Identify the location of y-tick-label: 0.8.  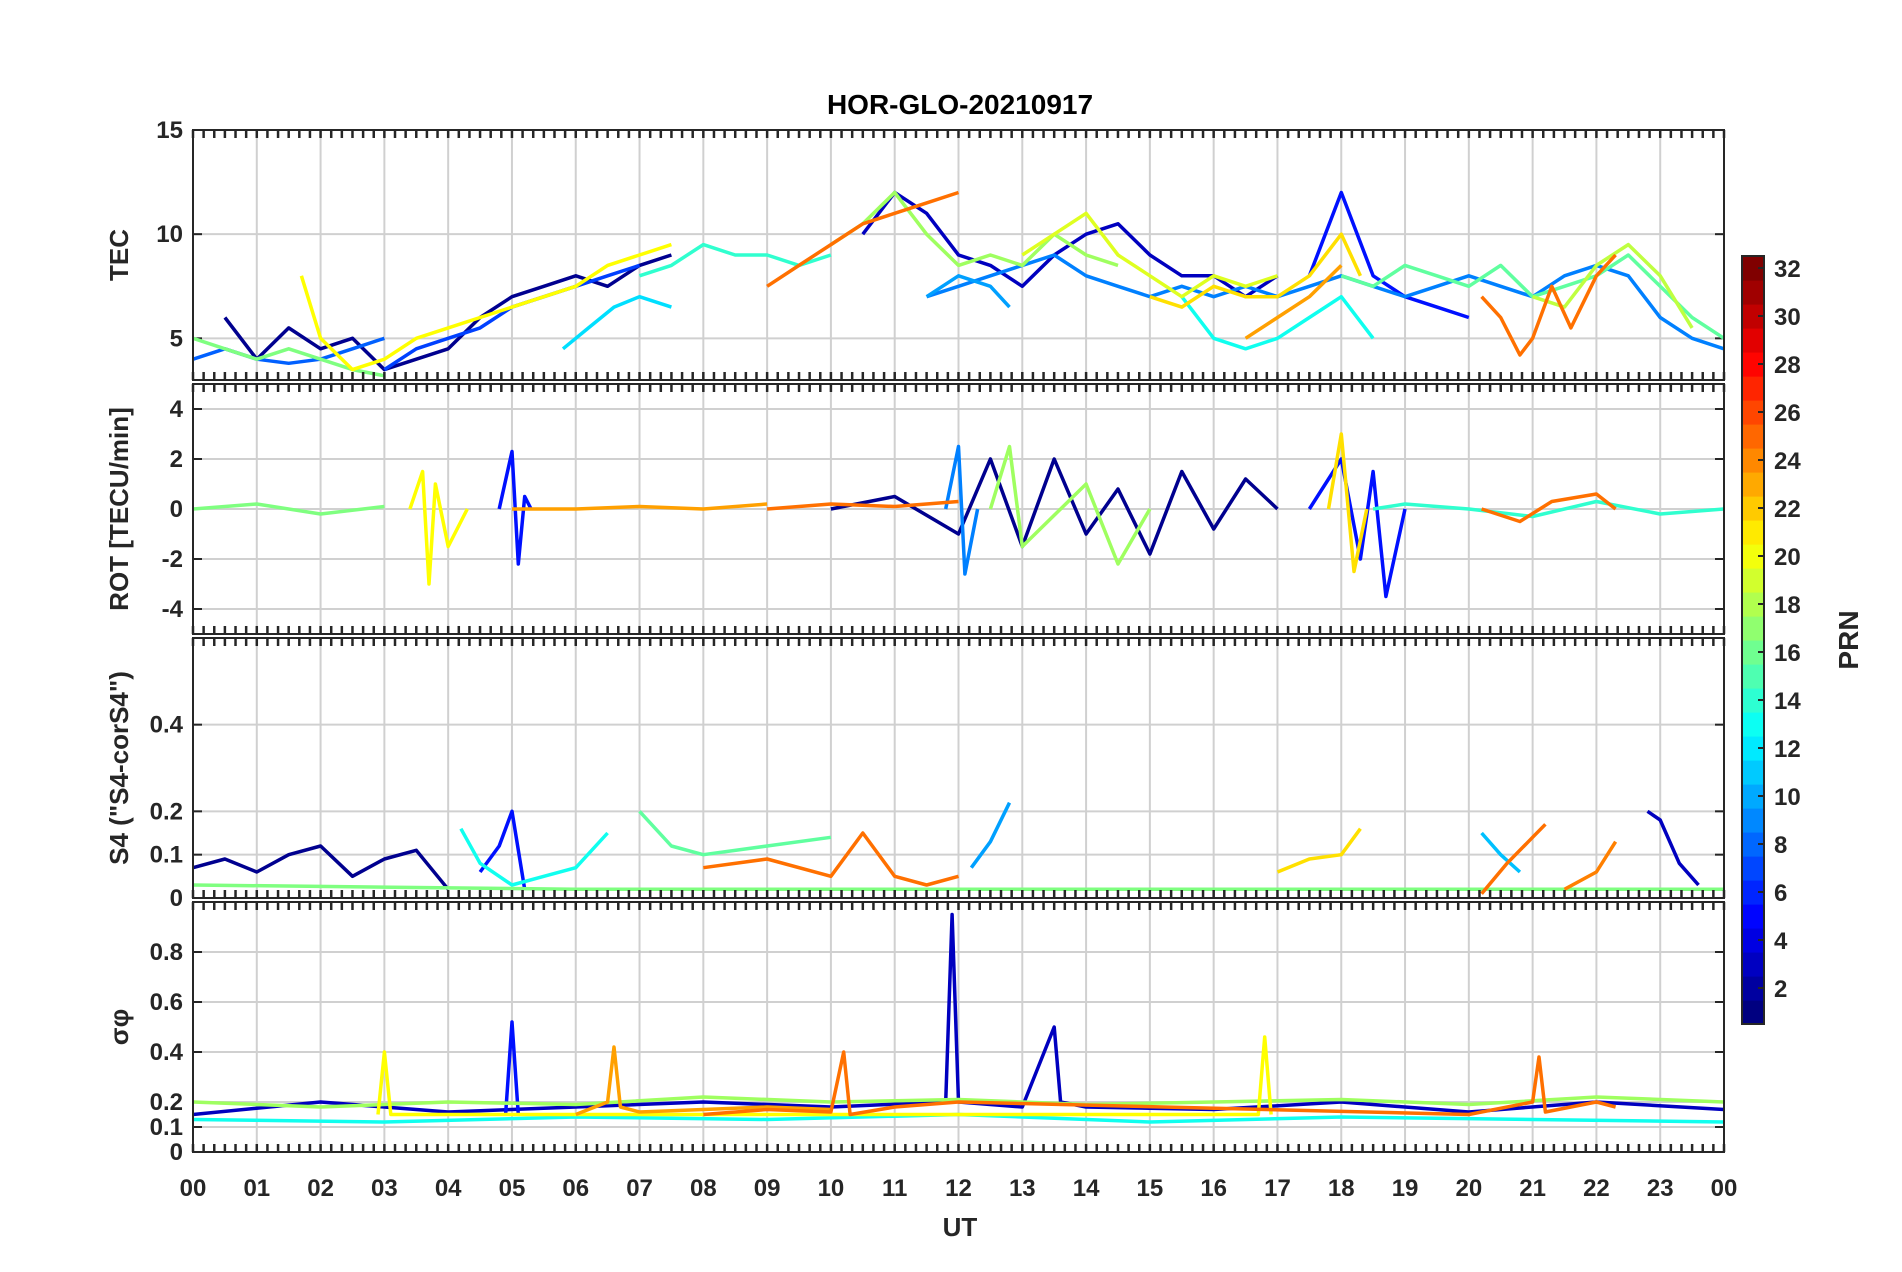
(166, 952).